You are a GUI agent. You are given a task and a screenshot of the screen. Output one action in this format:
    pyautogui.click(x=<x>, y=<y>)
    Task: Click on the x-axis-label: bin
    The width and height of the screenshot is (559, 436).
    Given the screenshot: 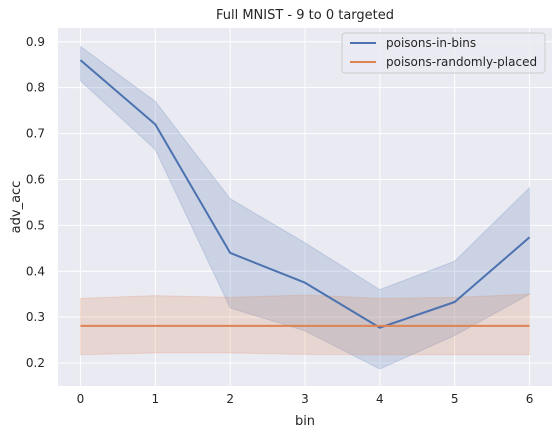 What is the action you would take?
    pyautogui.click(x=305, y=421)
    